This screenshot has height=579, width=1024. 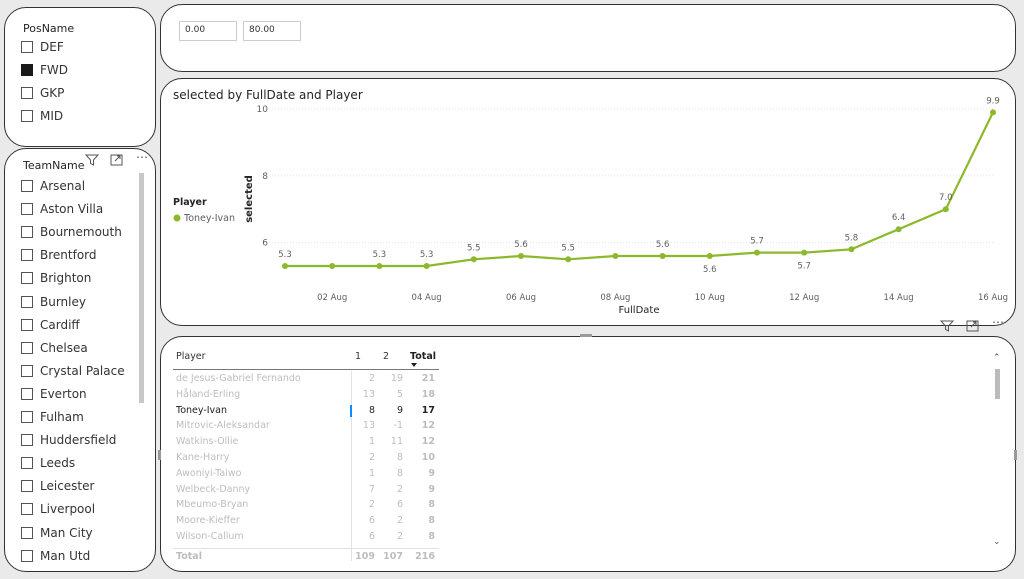 I want to click on row-col-2: 19, so click(x=396, y=378).